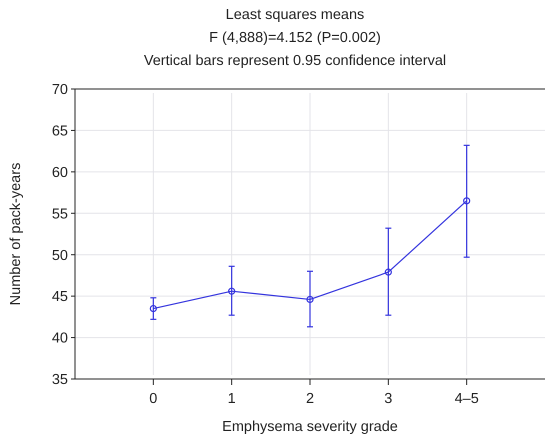  Describe the element at coordinates (60, 338) in the screenshot. I see `y-tick-label: 40` at that location.